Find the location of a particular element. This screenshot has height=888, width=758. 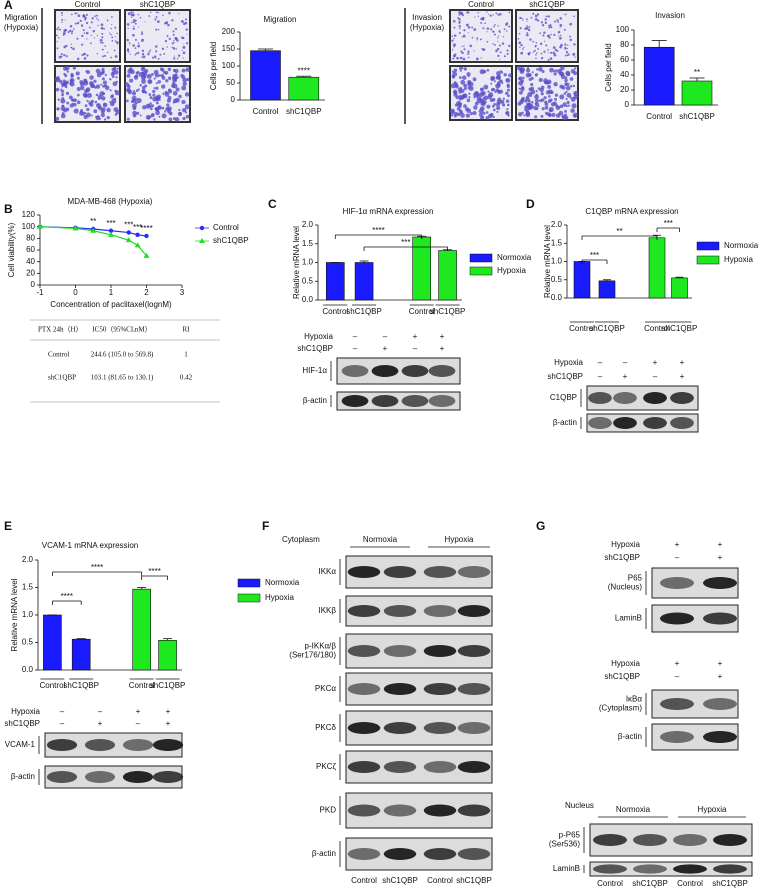

image-column-label: Control is located at coordinates (88, 4).